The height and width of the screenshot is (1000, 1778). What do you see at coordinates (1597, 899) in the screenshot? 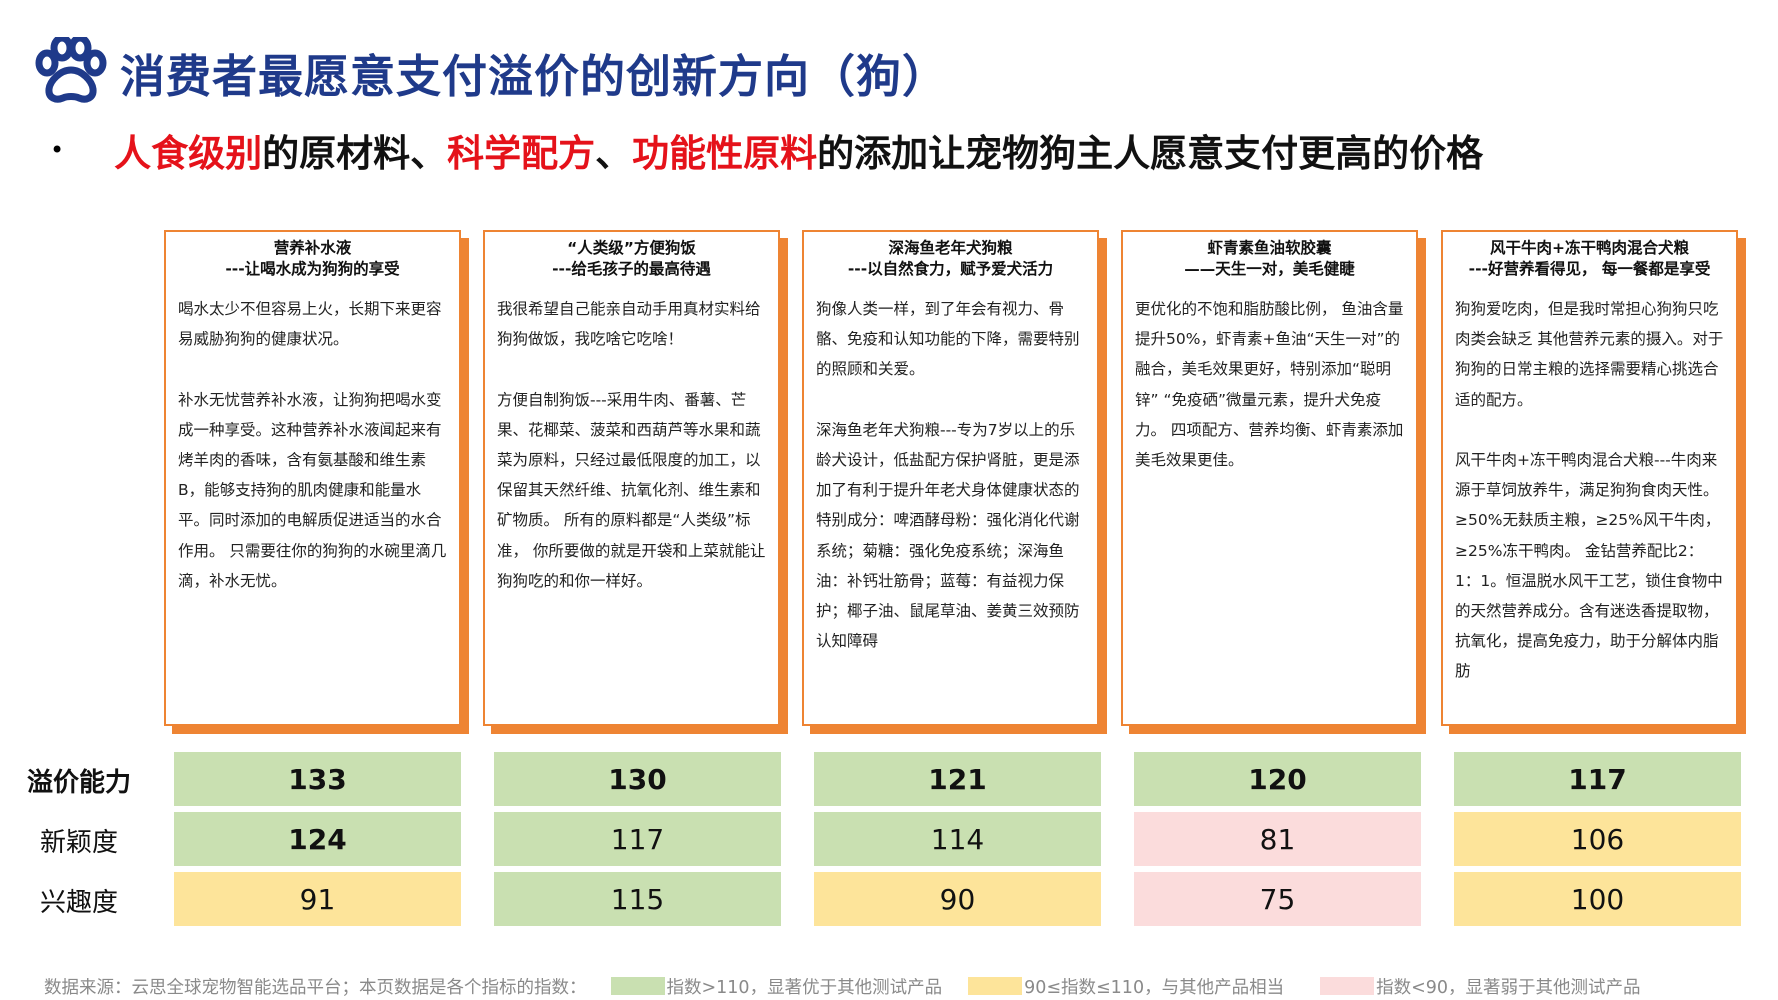
I see `metric-cell: 100` at bounding box center [1597, 899].